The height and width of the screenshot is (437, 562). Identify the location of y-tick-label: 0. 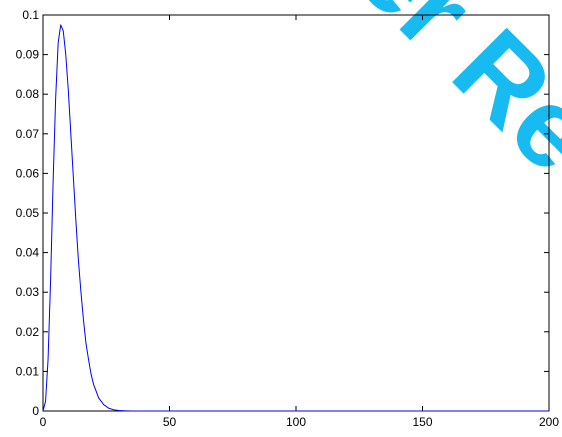
(35, 411).